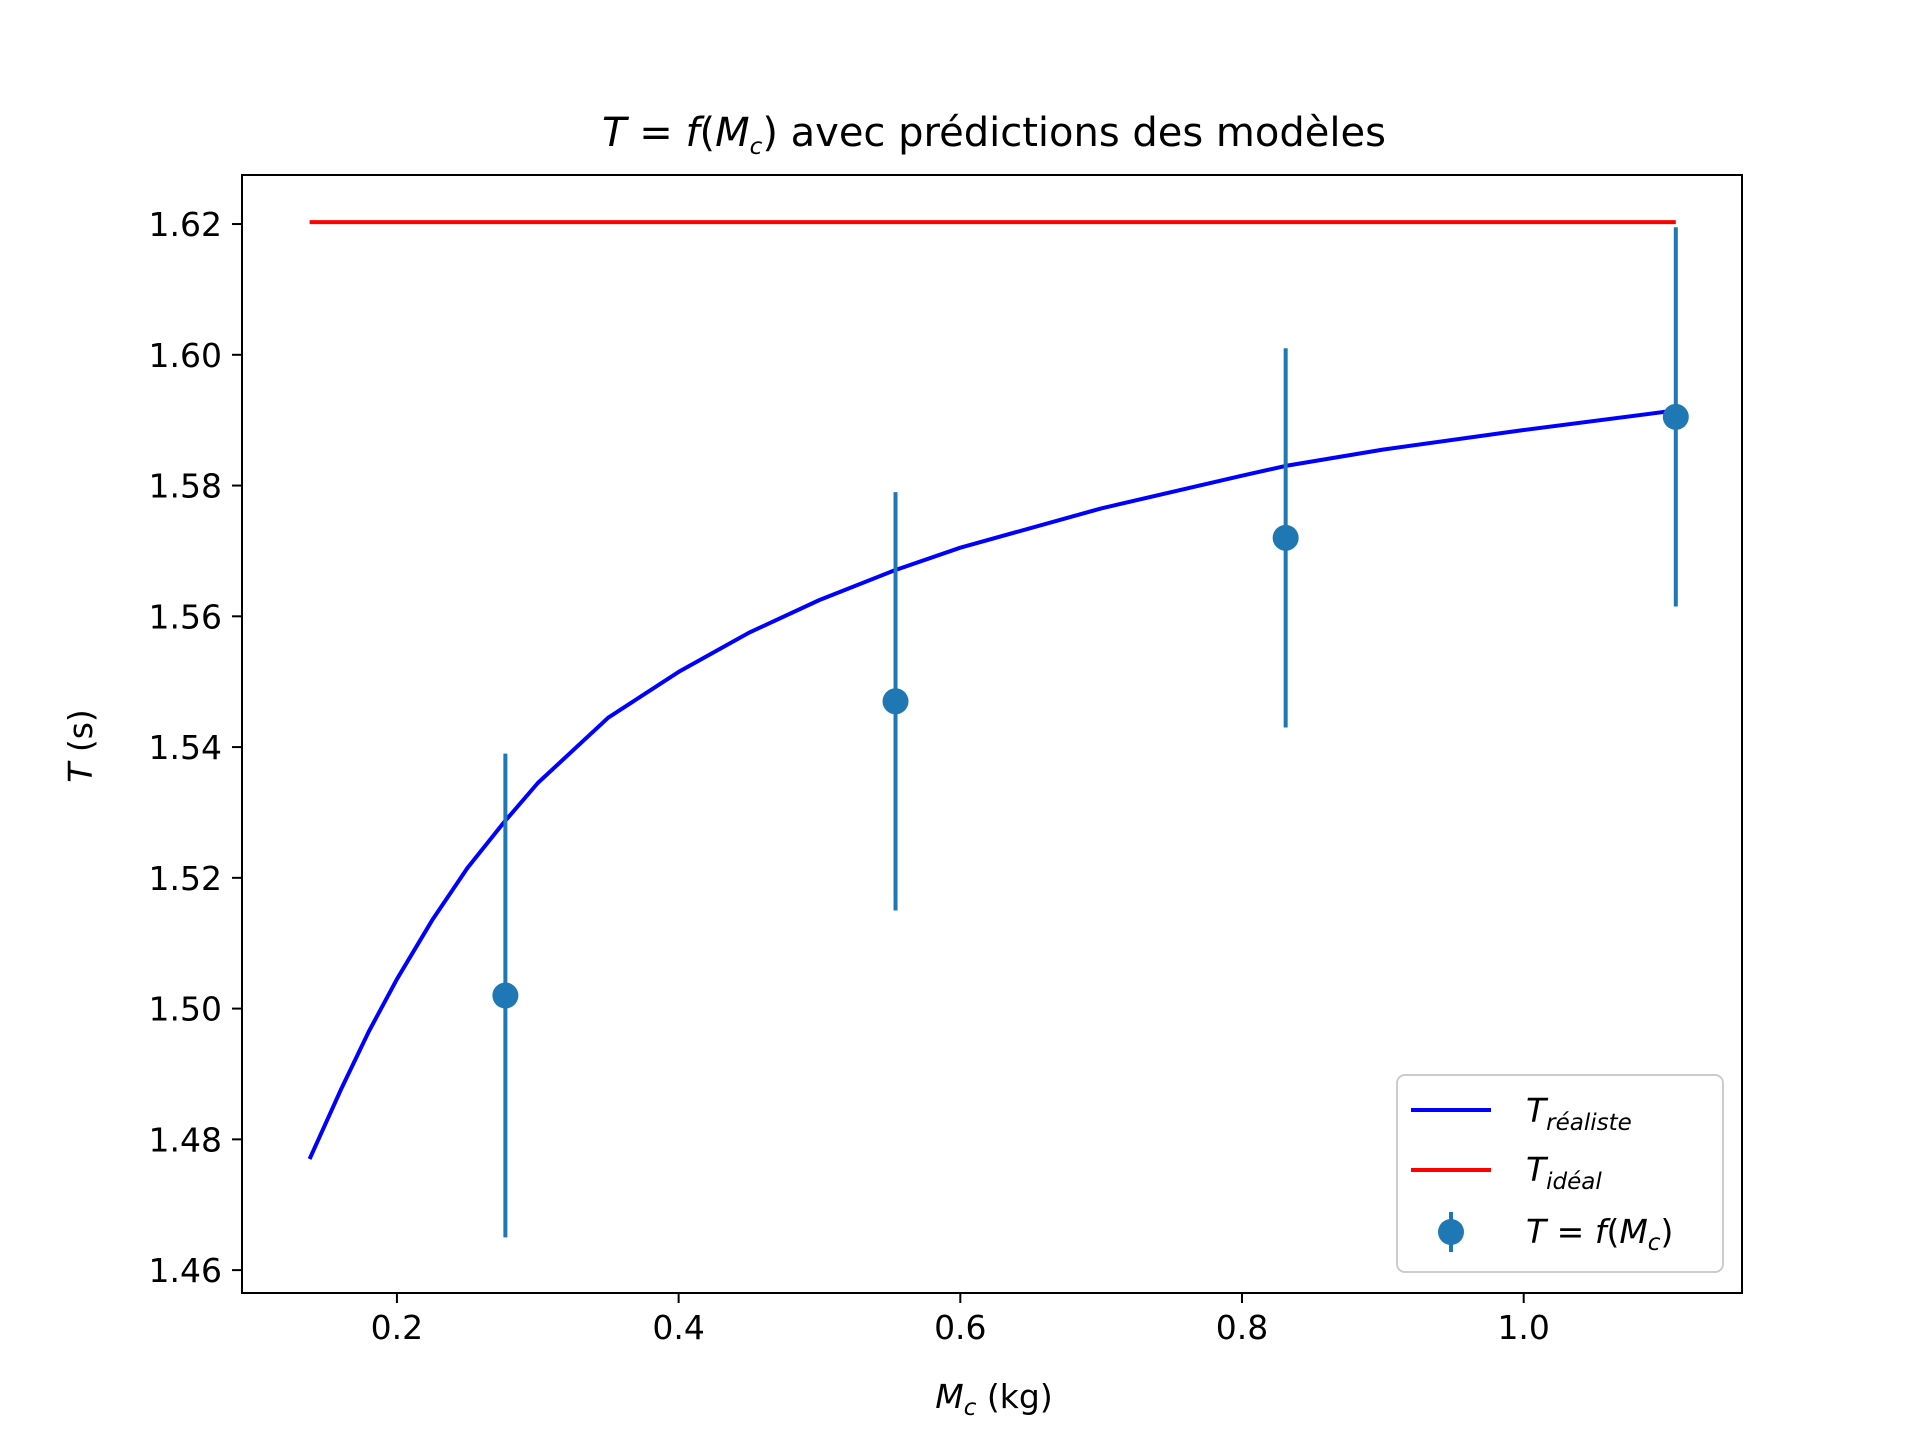  I want to click on legend-measured-m: M, so click(1633, 1231).